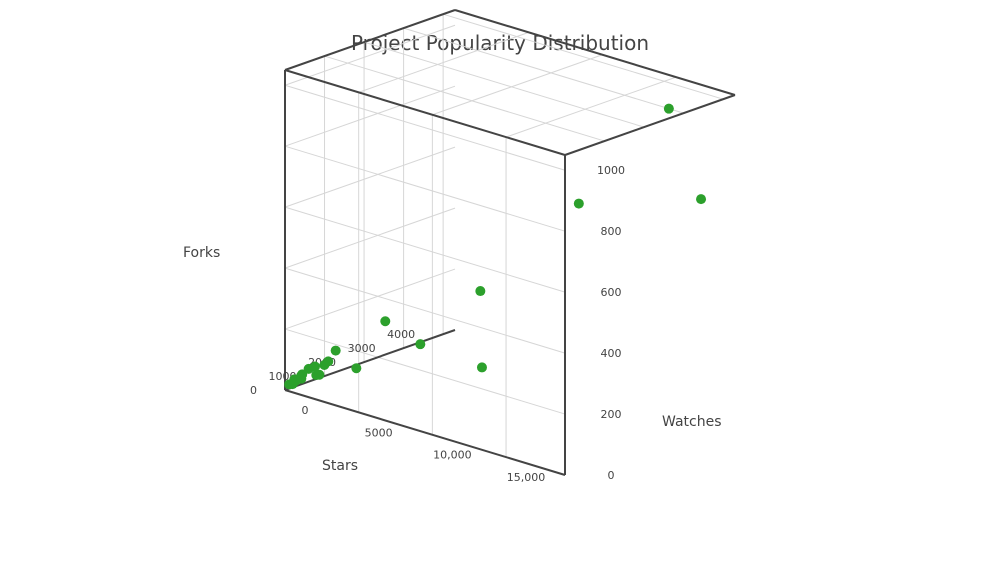 The height and width of the screenshot is (561, 1000). Describe the element at coordinates (379, 432) in the screenshot. I see `x-tick-label: 5000` at that location.